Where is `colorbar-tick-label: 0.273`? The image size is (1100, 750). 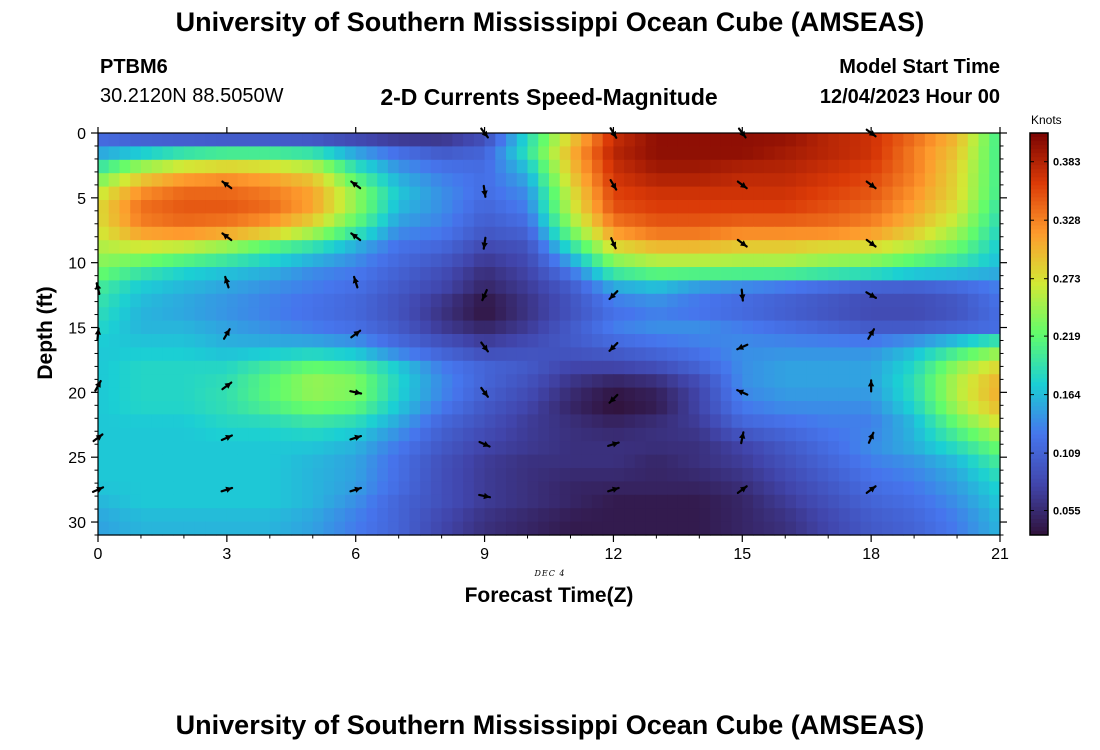 colorbar-tick-label: 0.273 is located at coordinates (1067, 280).